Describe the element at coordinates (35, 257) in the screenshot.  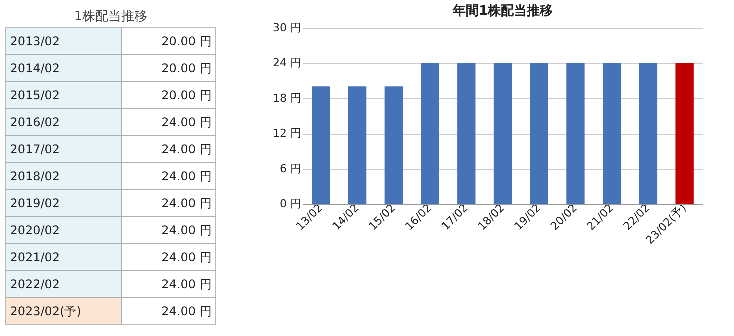
I see `category-label: 2021/02` at that location.